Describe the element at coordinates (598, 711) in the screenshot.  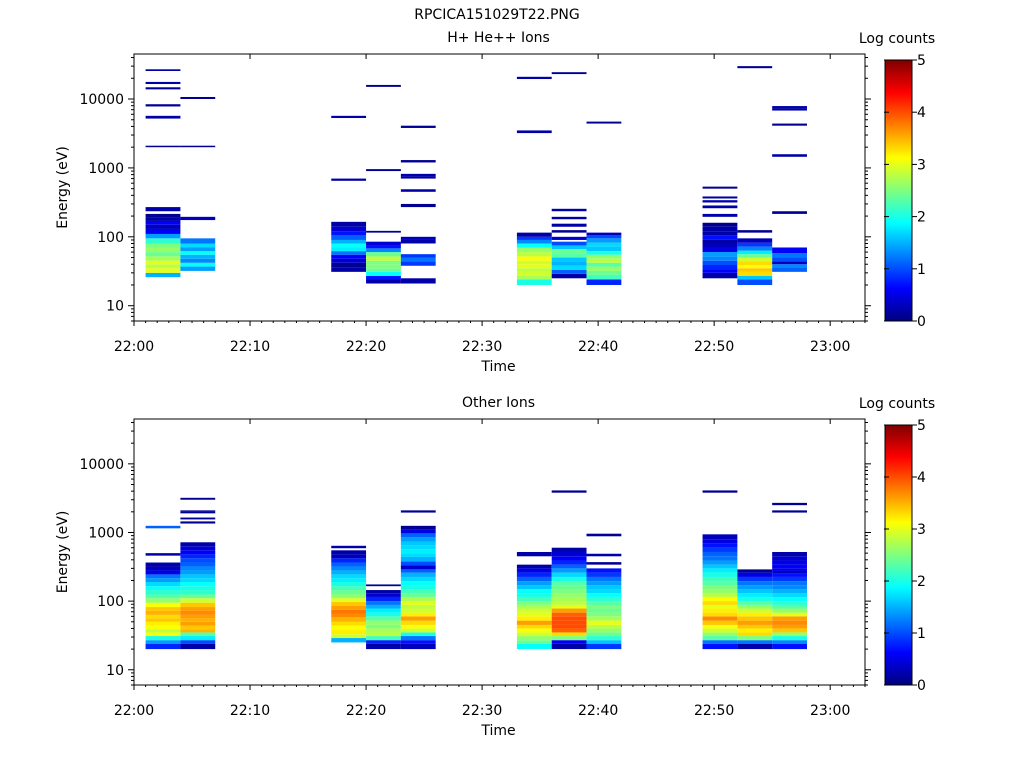
I see `x-tick-label: 22:40` at that location.